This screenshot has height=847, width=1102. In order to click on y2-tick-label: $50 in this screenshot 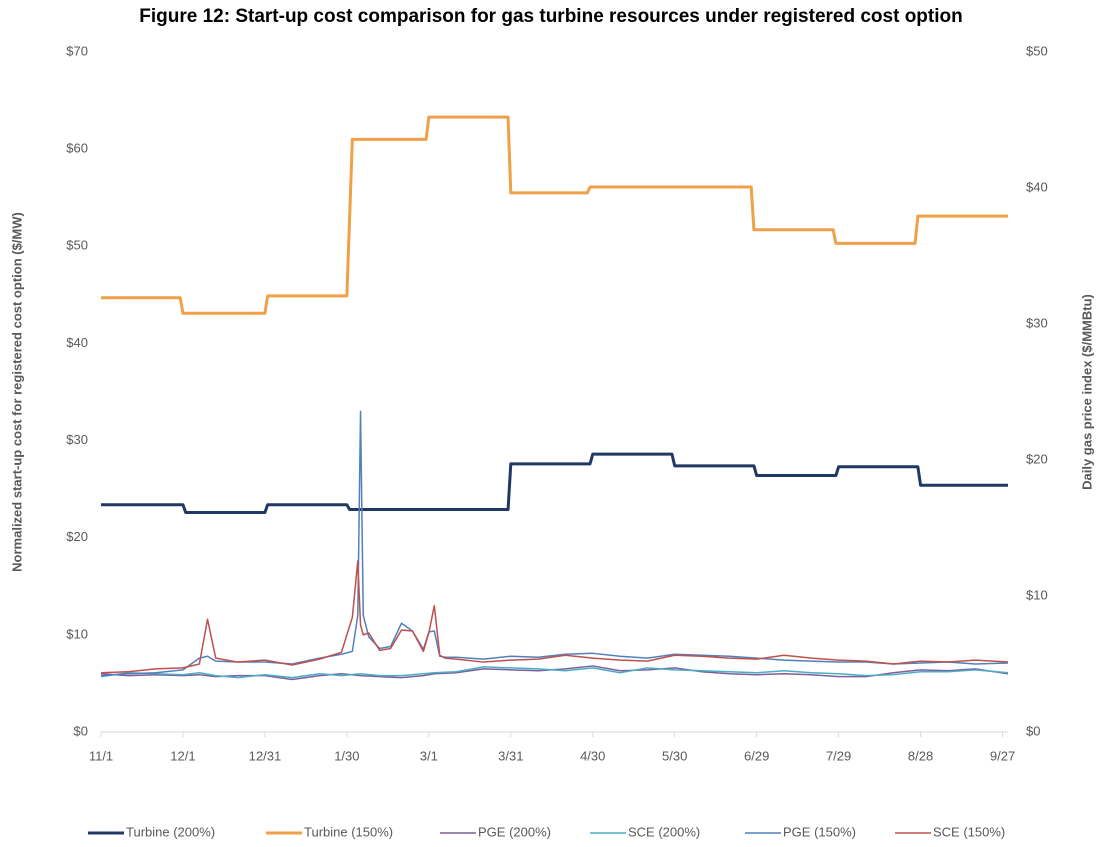, I will do `click(1037, 50)`.